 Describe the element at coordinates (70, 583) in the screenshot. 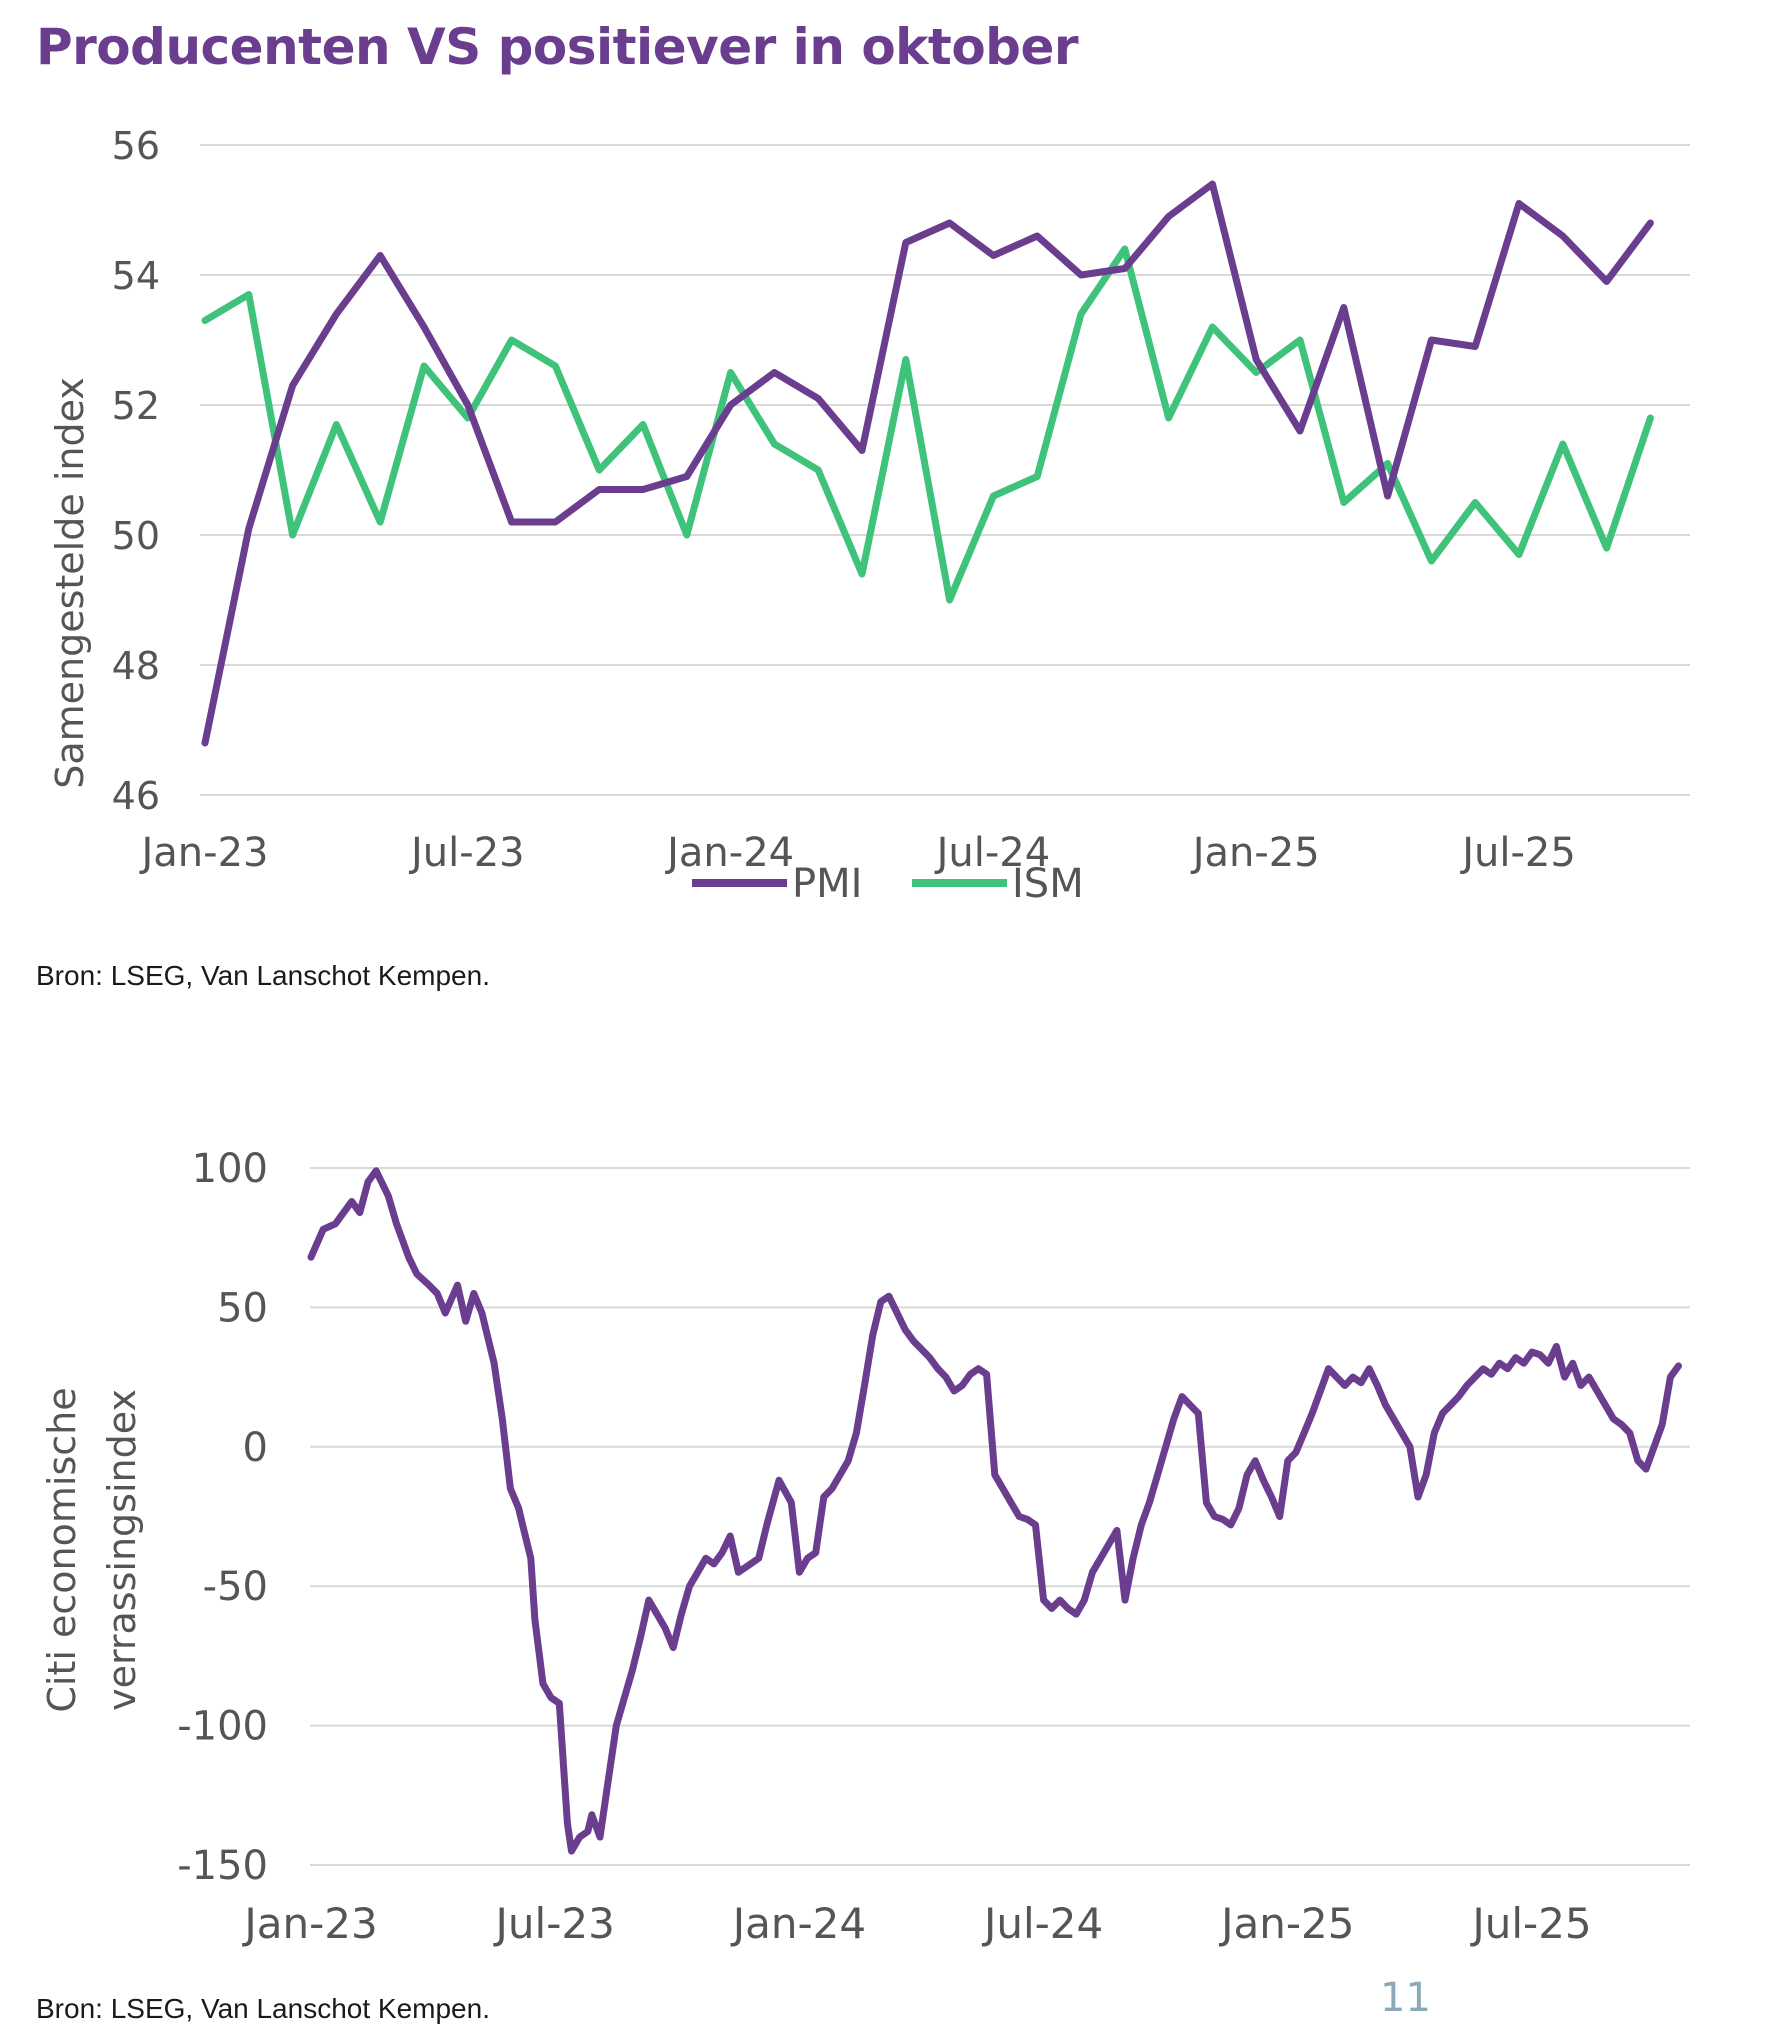

I see `y-axis-label: Samengestelde index` at that location.